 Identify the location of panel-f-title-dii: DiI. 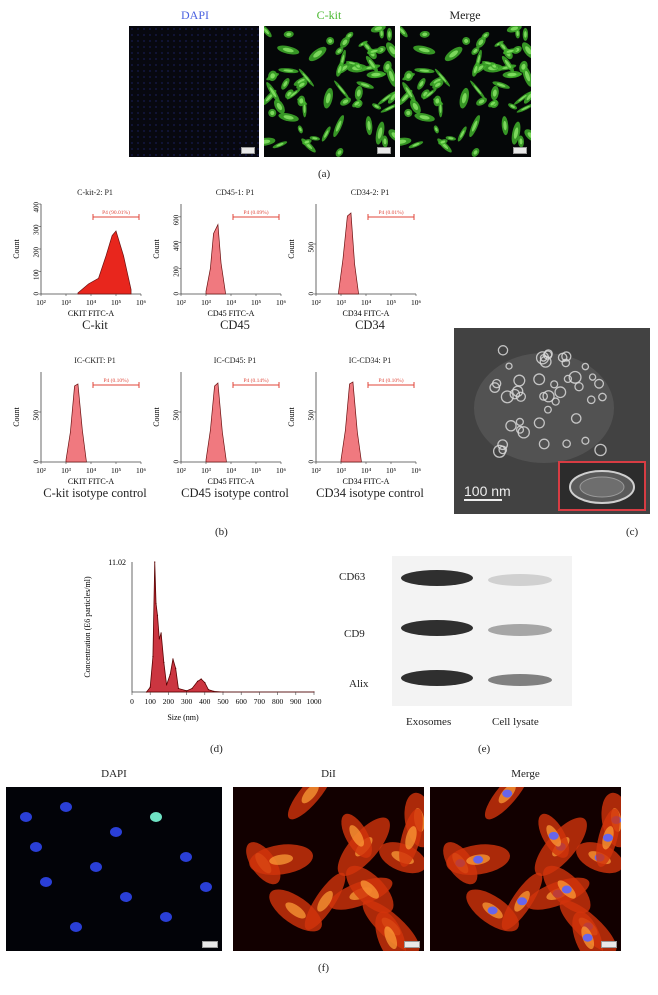
(328, 774).